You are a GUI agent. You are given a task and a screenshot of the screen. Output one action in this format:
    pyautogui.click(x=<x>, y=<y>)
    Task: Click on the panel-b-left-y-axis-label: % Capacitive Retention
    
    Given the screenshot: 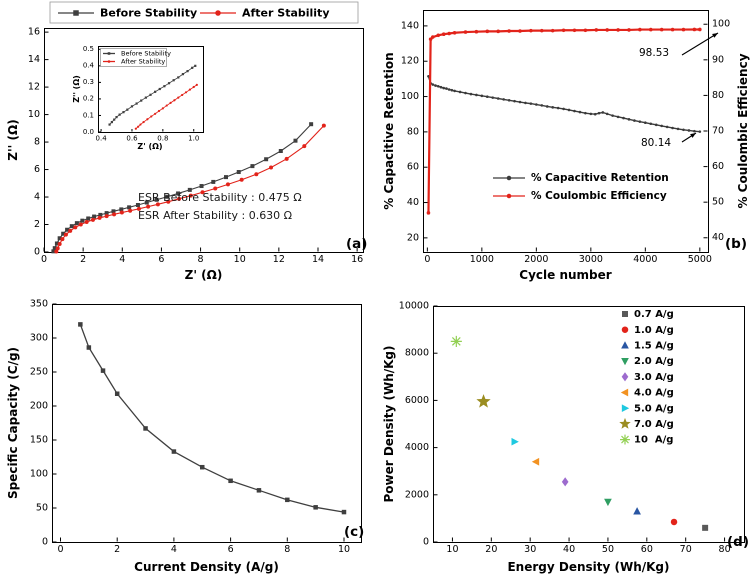 What is the action you would take?
    pyautogui.click(x=389, y=131)
    